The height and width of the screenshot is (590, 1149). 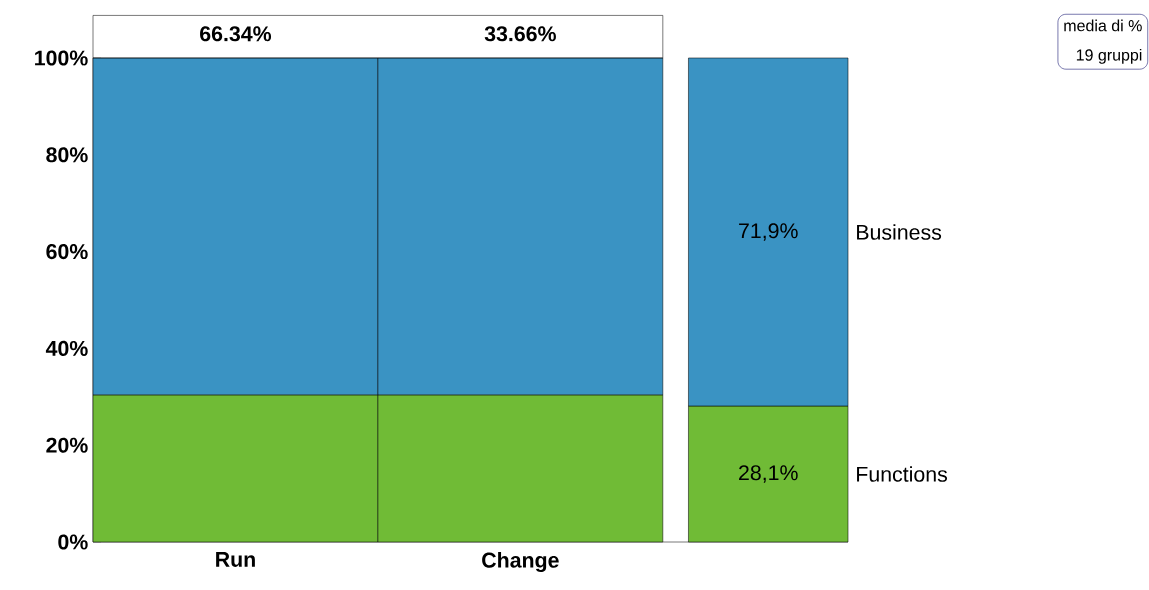 What do you see at coordinates (520, 562) in the screenshot?
I see `x-tick-label: Change` at bounding box center [520, 562].